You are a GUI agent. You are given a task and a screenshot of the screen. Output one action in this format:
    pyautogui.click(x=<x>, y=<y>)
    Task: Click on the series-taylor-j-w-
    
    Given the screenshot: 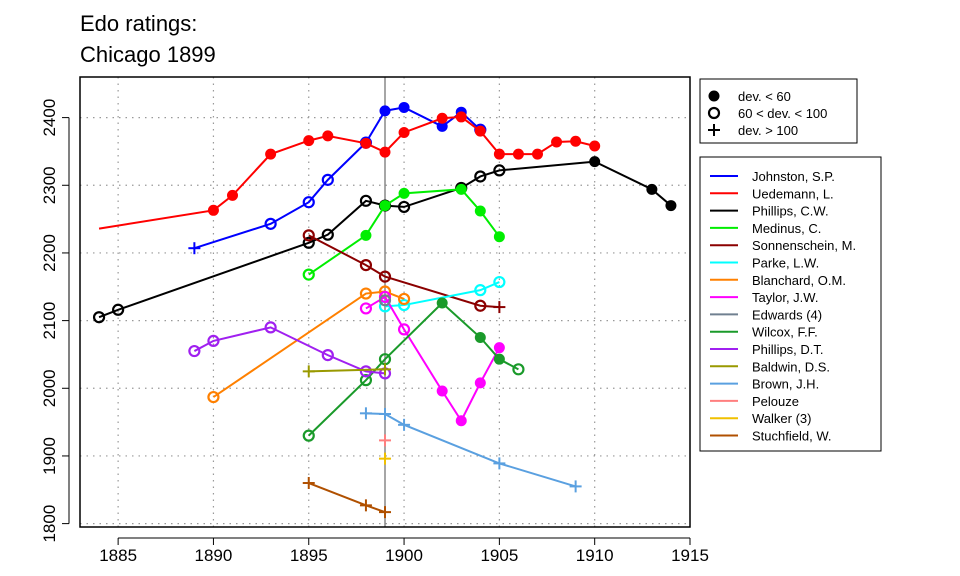 What is the action you would take?
    pyautogui.click(x=432, y=358)
    